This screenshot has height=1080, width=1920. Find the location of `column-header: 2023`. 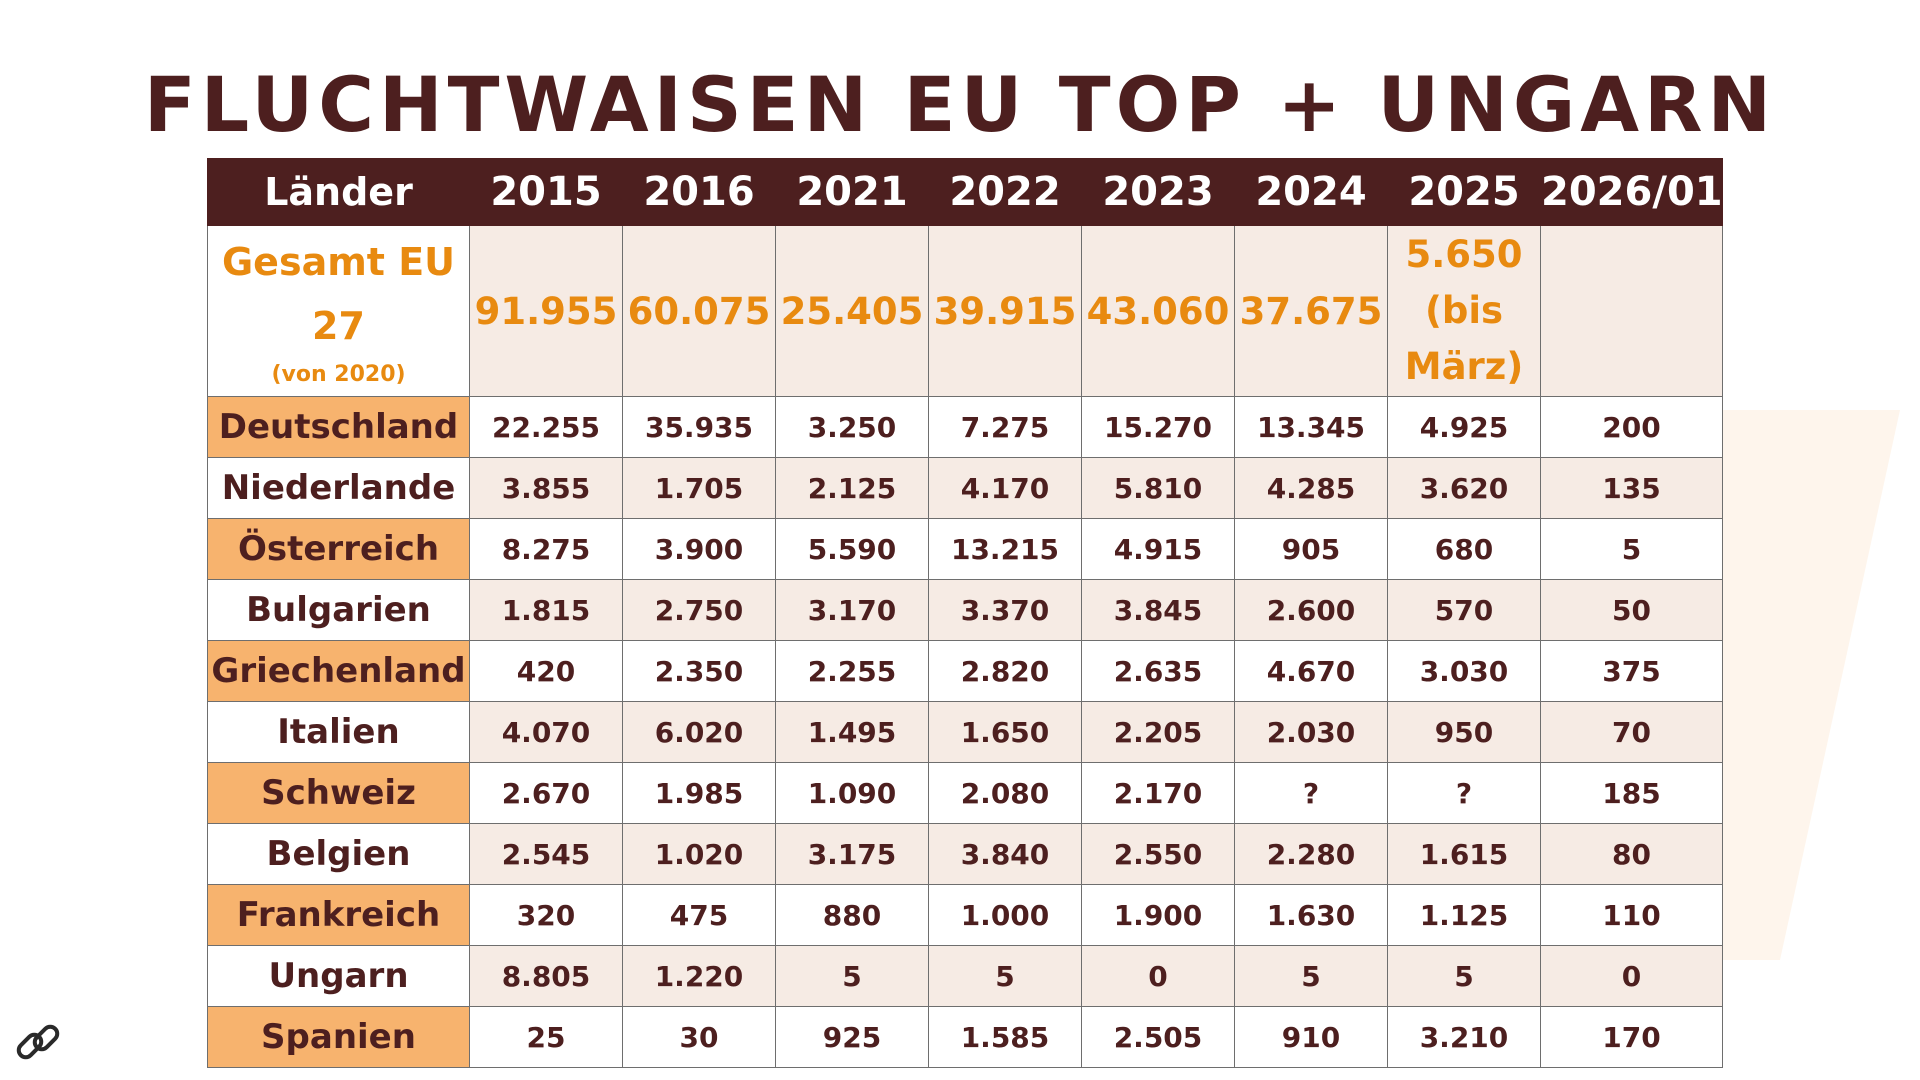

column-header: 2023 is located at coordinates (1158, 192).